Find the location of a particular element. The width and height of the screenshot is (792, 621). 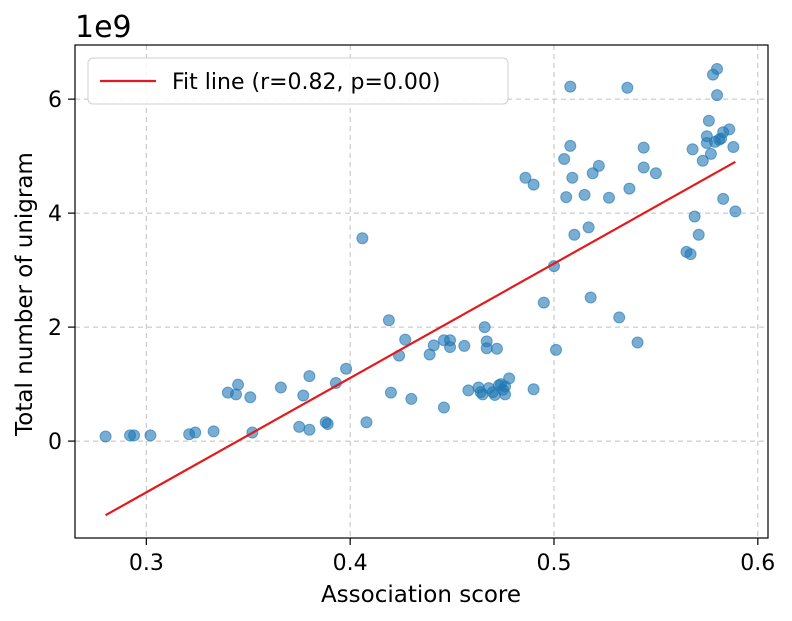

x-tick-label: 0.3 is located at coordinates (146, 563).